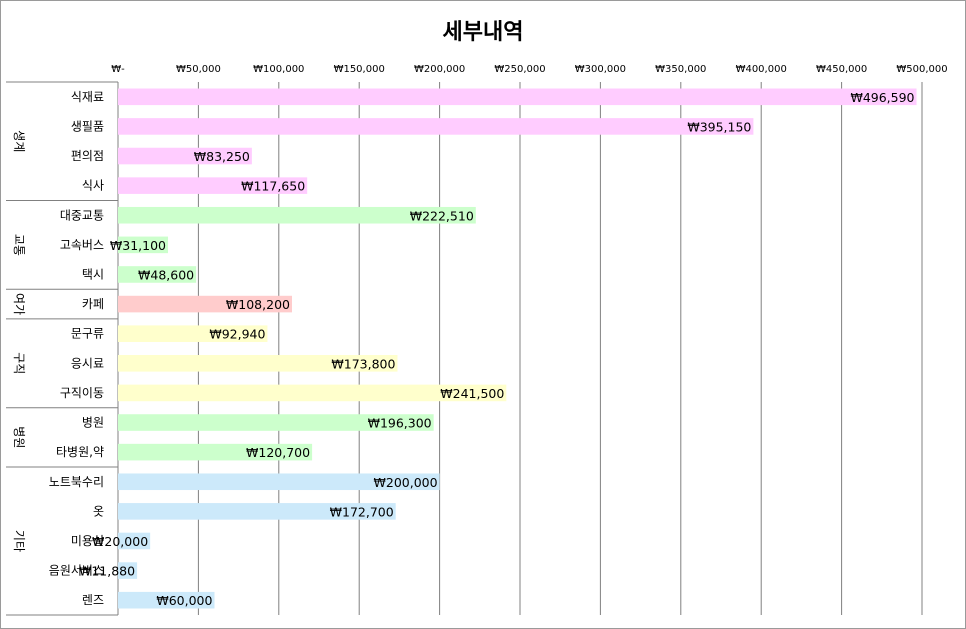  I want to click on data-label: ₩395,150, so click(719, 126).